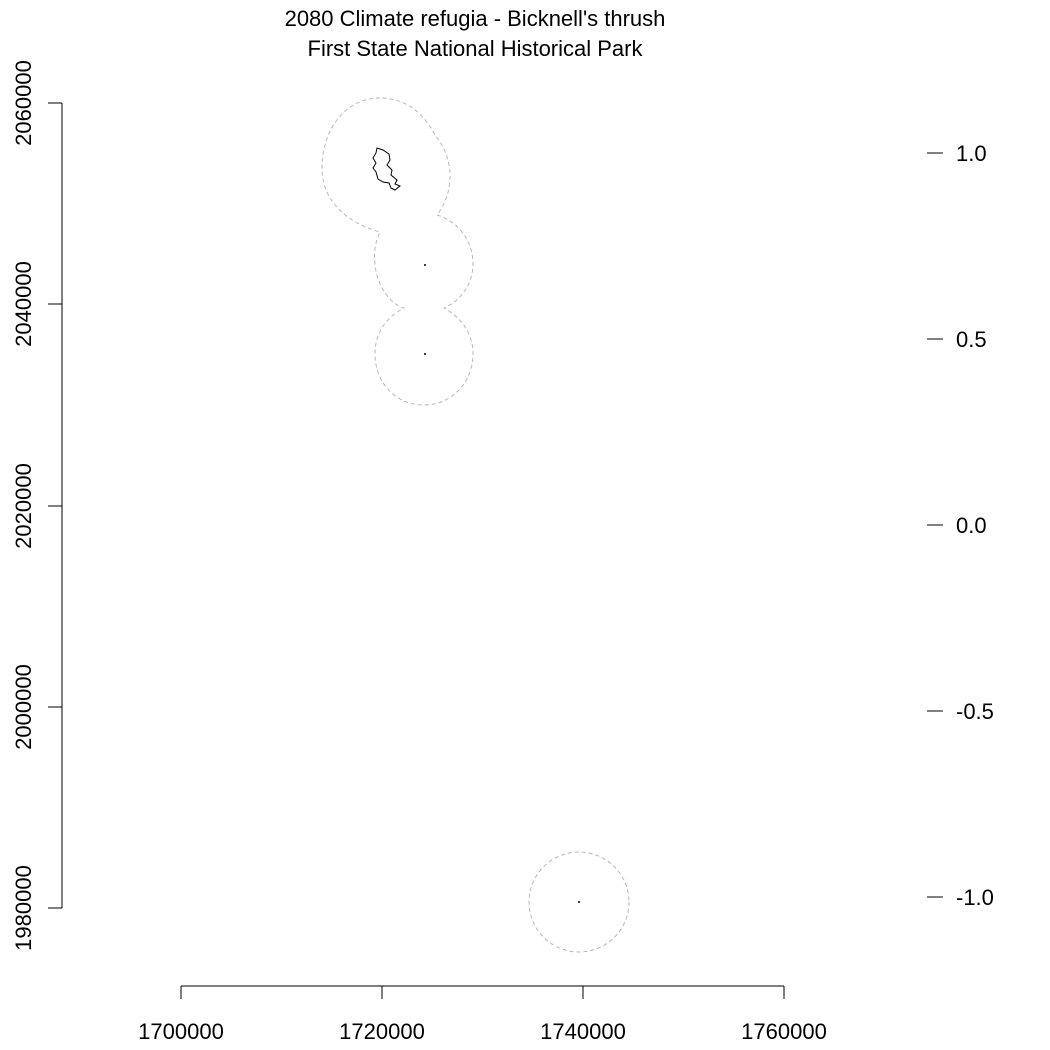 The width and height of the screenshot is (1050, 1050). What do you see at coordinates (23, 304) in the screenshot?
I see `y-tick-label: 2040000` at bounding box center [23, 304].